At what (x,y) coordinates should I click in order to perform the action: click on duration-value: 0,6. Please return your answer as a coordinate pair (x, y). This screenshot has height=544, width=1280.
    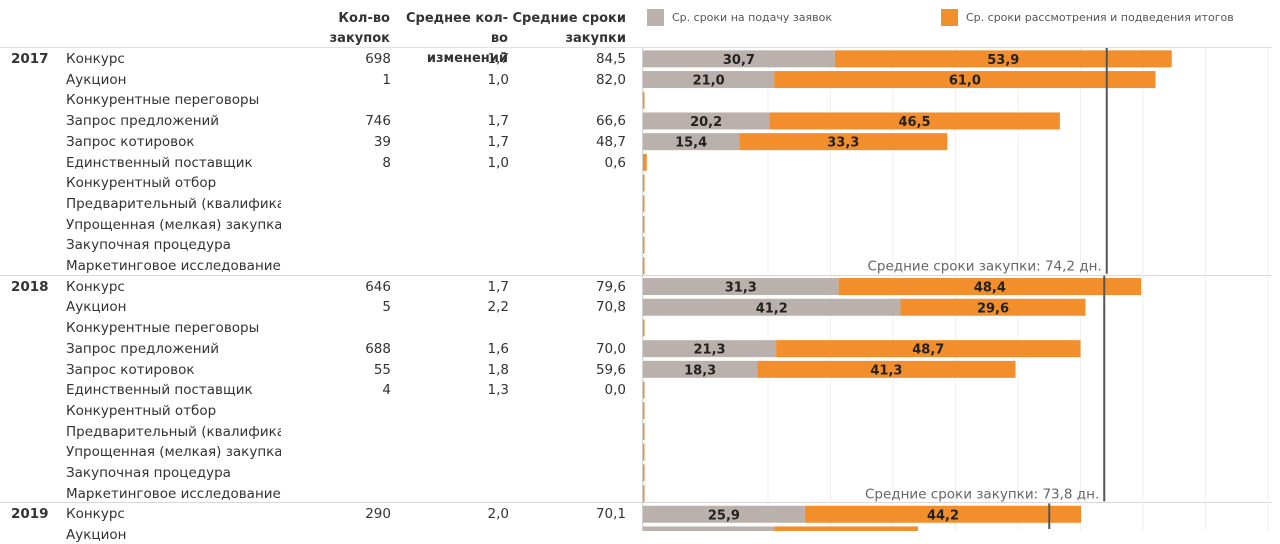
    Looking at the image, I should click on (615, 162).